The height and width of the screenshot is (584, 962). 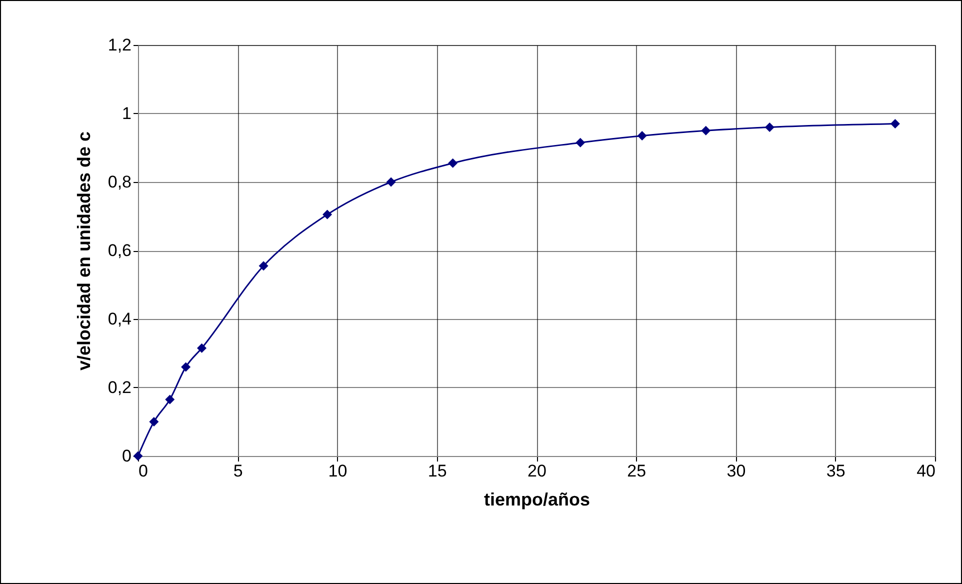 What do you see at coordinates (926, 471) in the screenshot?
I see `x-tick-label: 40` at bounding box center [926, 471].